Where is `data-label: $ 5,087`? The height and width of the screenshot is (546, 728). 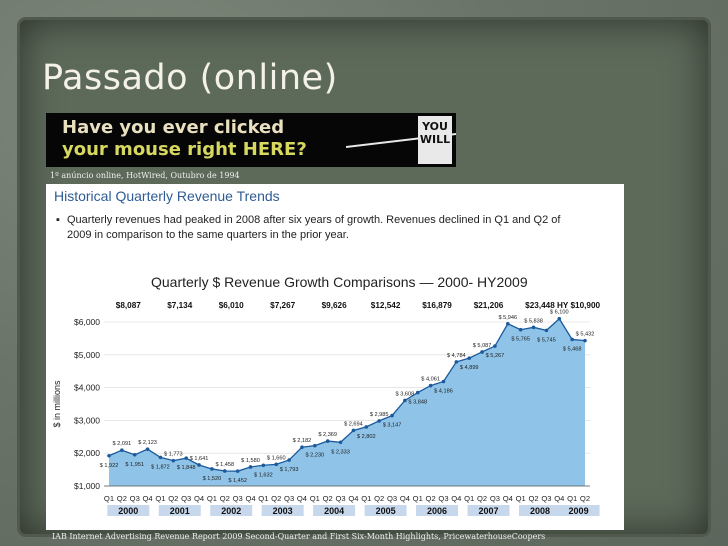
data-label: $ 5,087 is located at coordinates (482, 346).